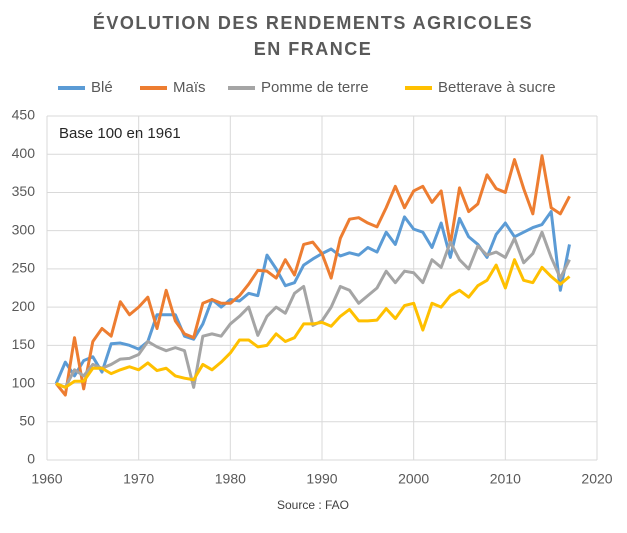 The height and width of the screenshot is (533, 627). What do you see at coordinates (189, 87) in the screenshot?
I see `legend-label: Maïs` at bounding box center [189, 87].